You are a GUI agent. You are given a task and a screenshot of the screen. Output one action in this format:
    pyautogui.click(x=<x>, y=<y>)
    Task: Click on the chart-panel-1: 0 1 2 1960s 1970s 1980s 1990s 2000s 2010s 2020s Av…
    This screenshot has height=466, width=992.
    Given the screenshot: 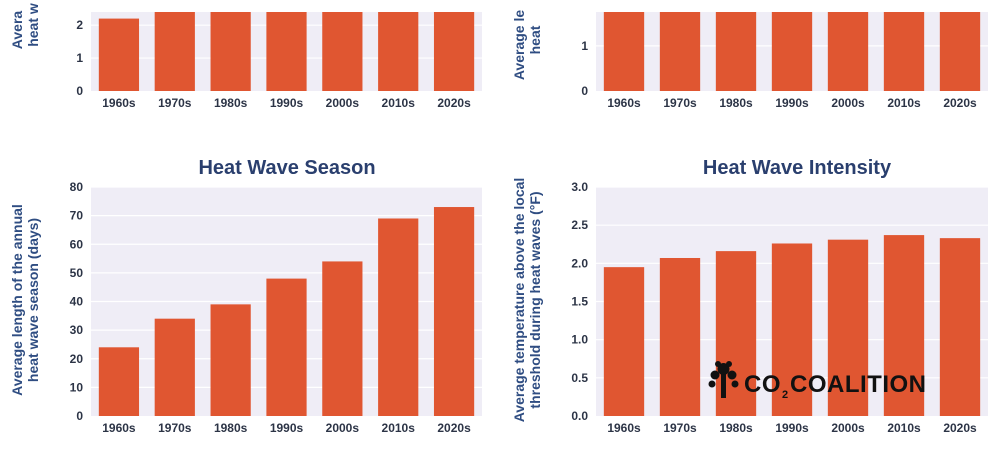 What is the action you would take?
    pyautogui.click(x=245, y=56)
    